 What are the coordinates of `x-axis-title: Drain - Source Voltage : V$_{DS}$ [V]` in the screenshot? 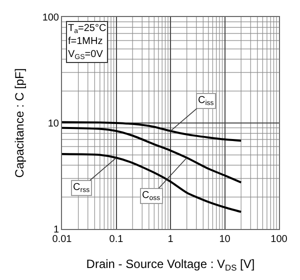 It's located at (170, 264).